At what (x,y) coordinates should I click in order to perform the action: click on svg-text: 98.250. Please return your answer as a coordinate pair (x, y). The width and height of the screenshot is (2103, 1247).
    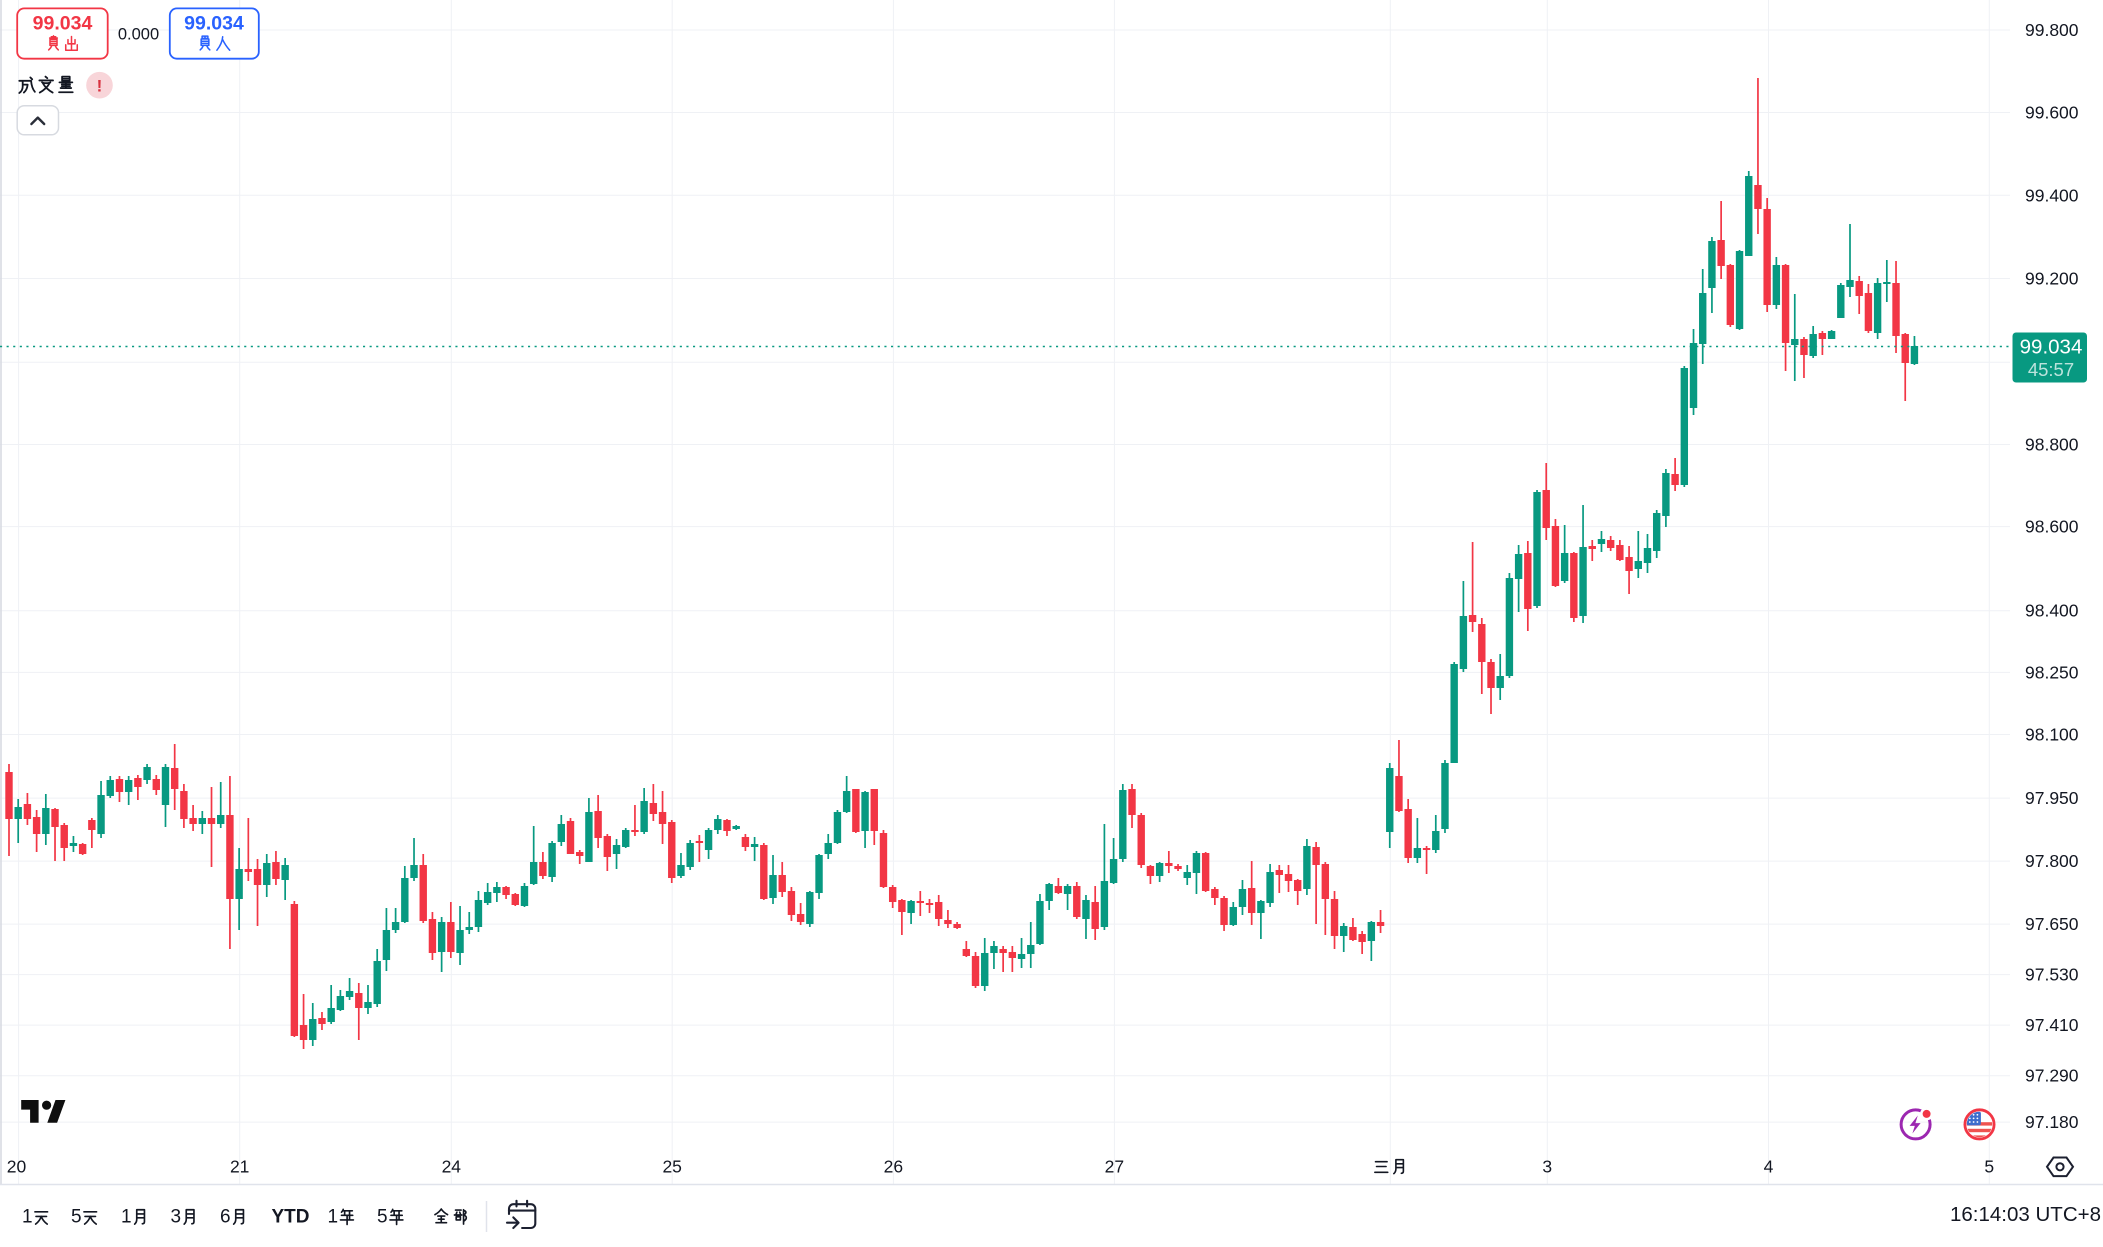
    Looking at the image, I should click on (2052, 672).